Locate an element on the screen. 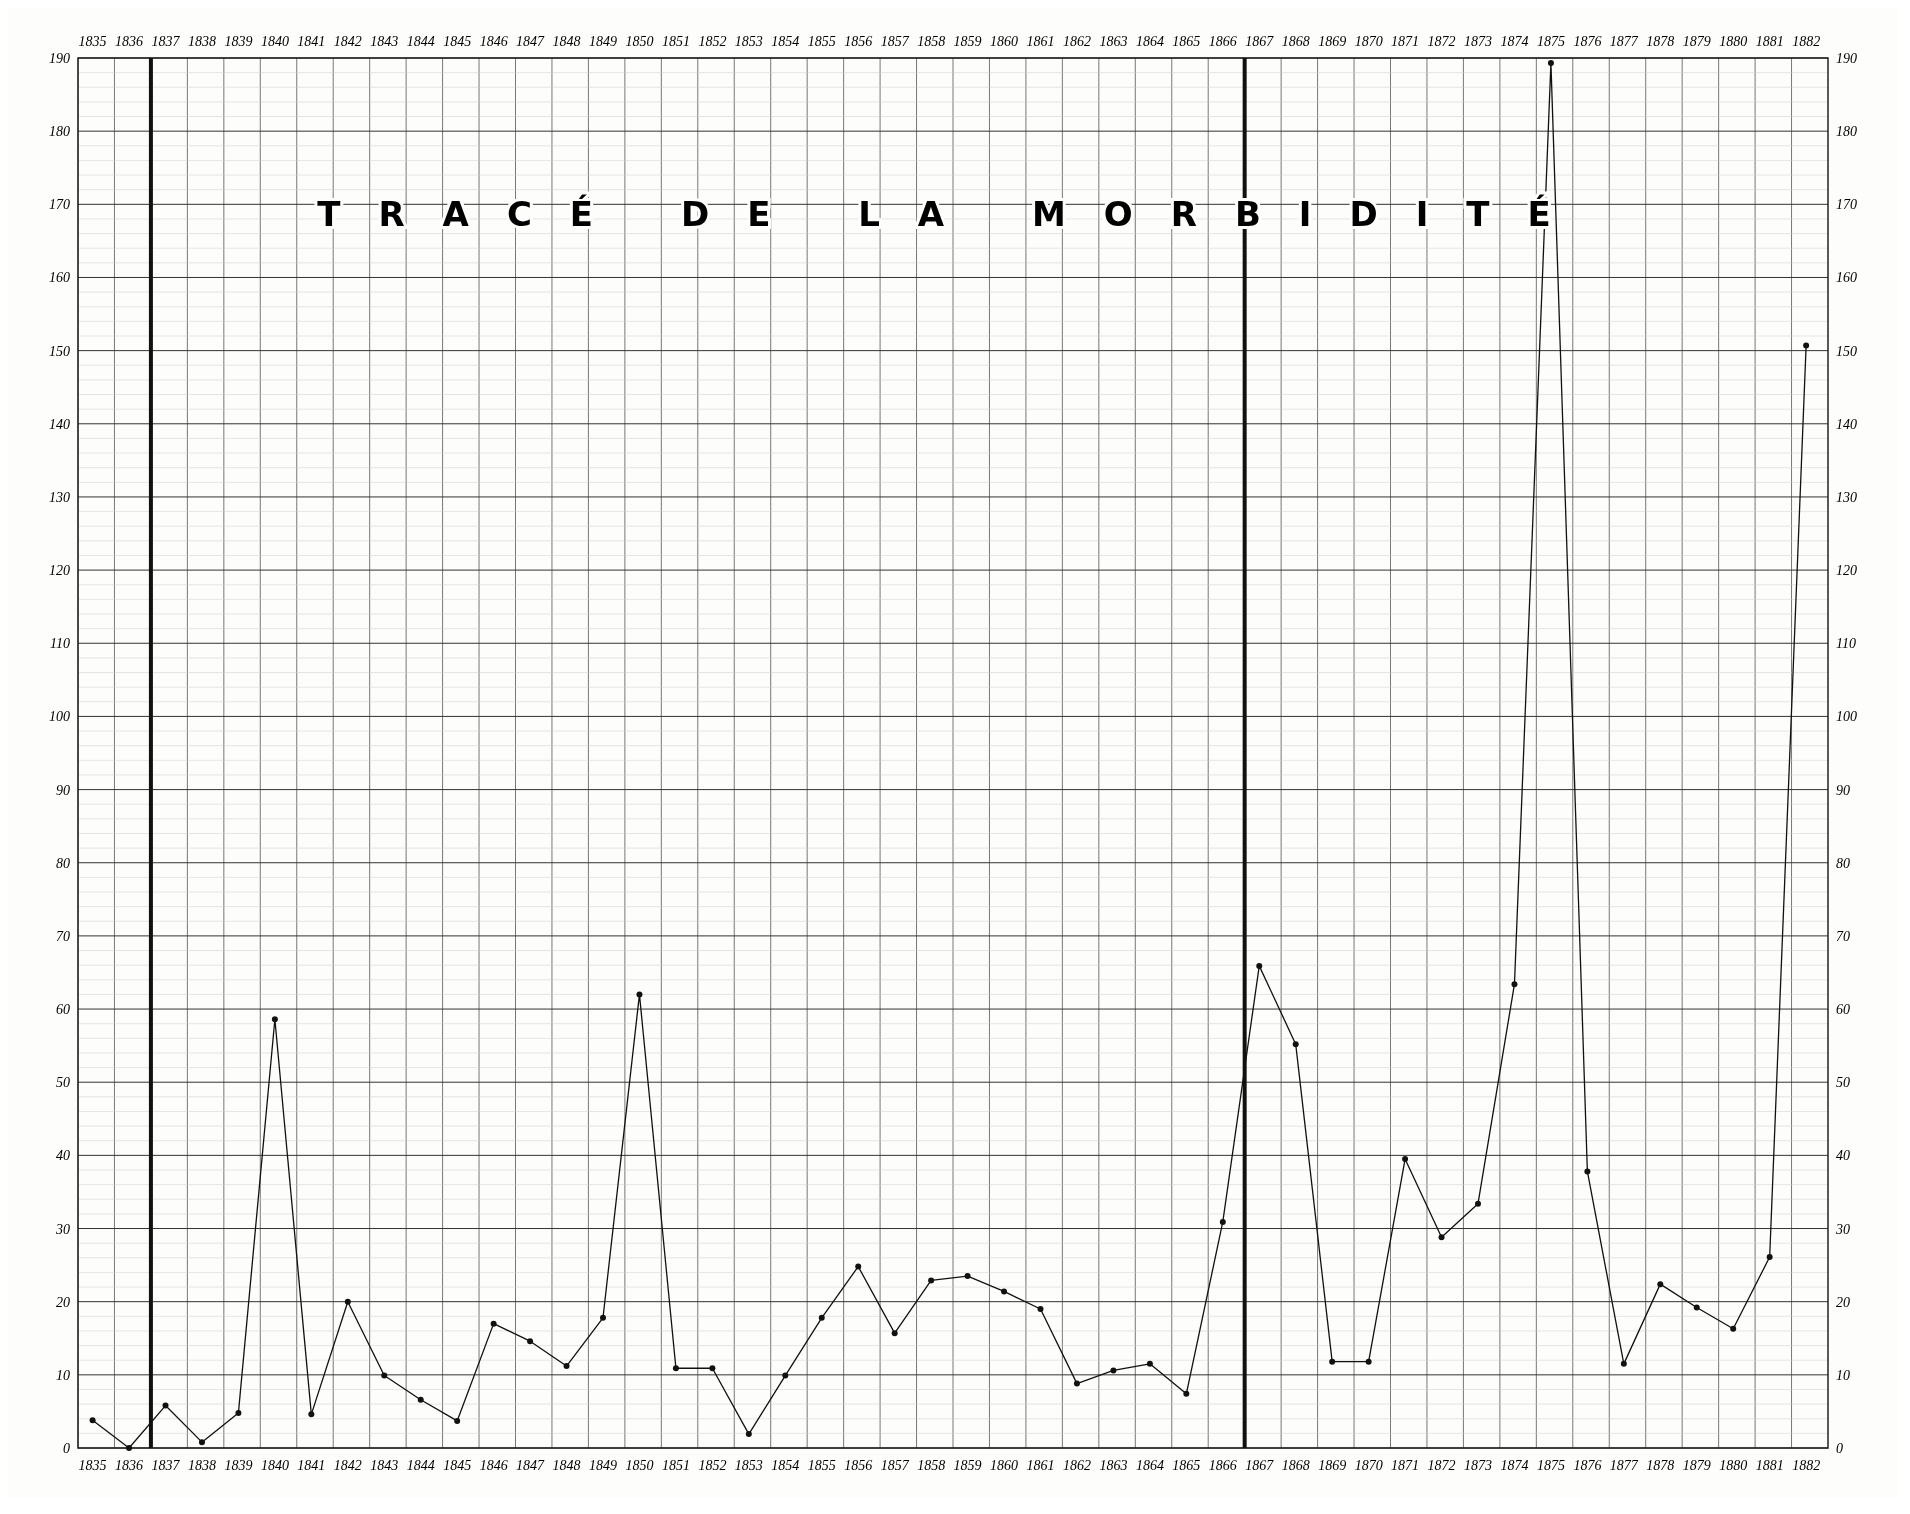 This screenshot has height=1514, width=1910. x2-tick-label: 1836 is located at coordinates (129, 1465).